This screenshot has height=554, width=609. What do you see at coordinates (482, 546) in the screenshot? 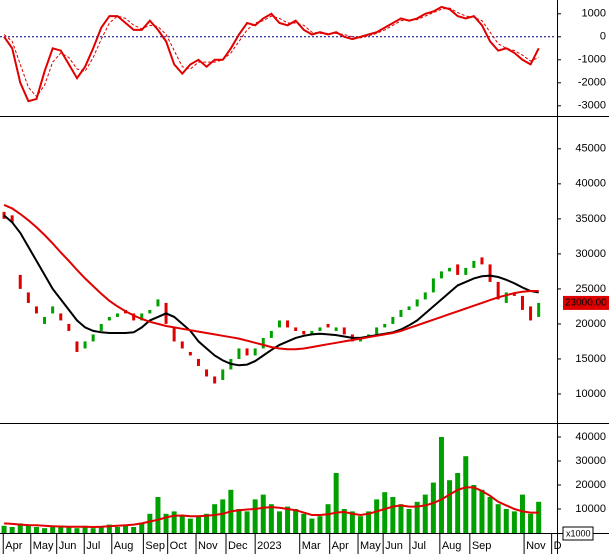
I see `x-tick-label: Sep` at bounding box center [482, 546].